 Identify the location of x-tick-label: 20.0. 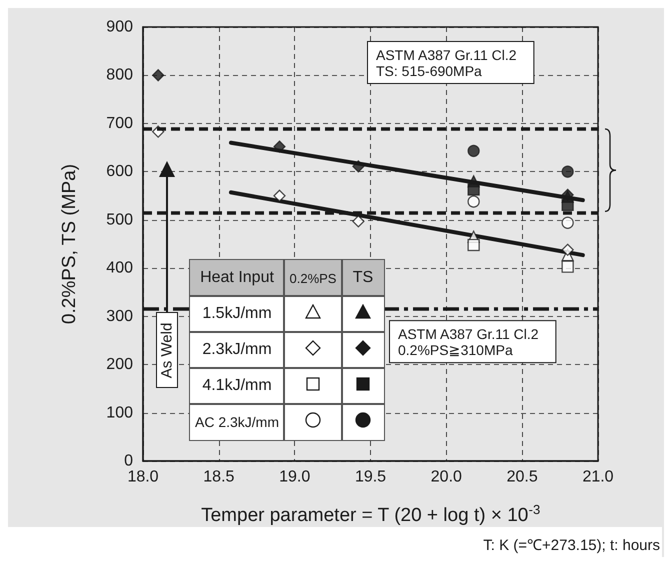
(446, 477).